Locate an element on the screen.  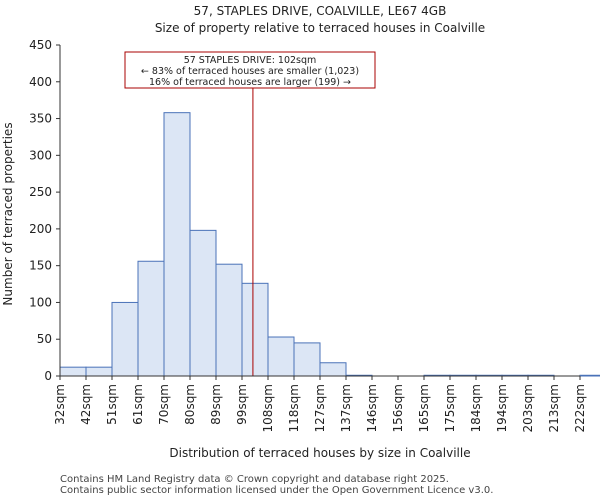
x-tick-label: 222sqm is located at coordinates (580, 408).